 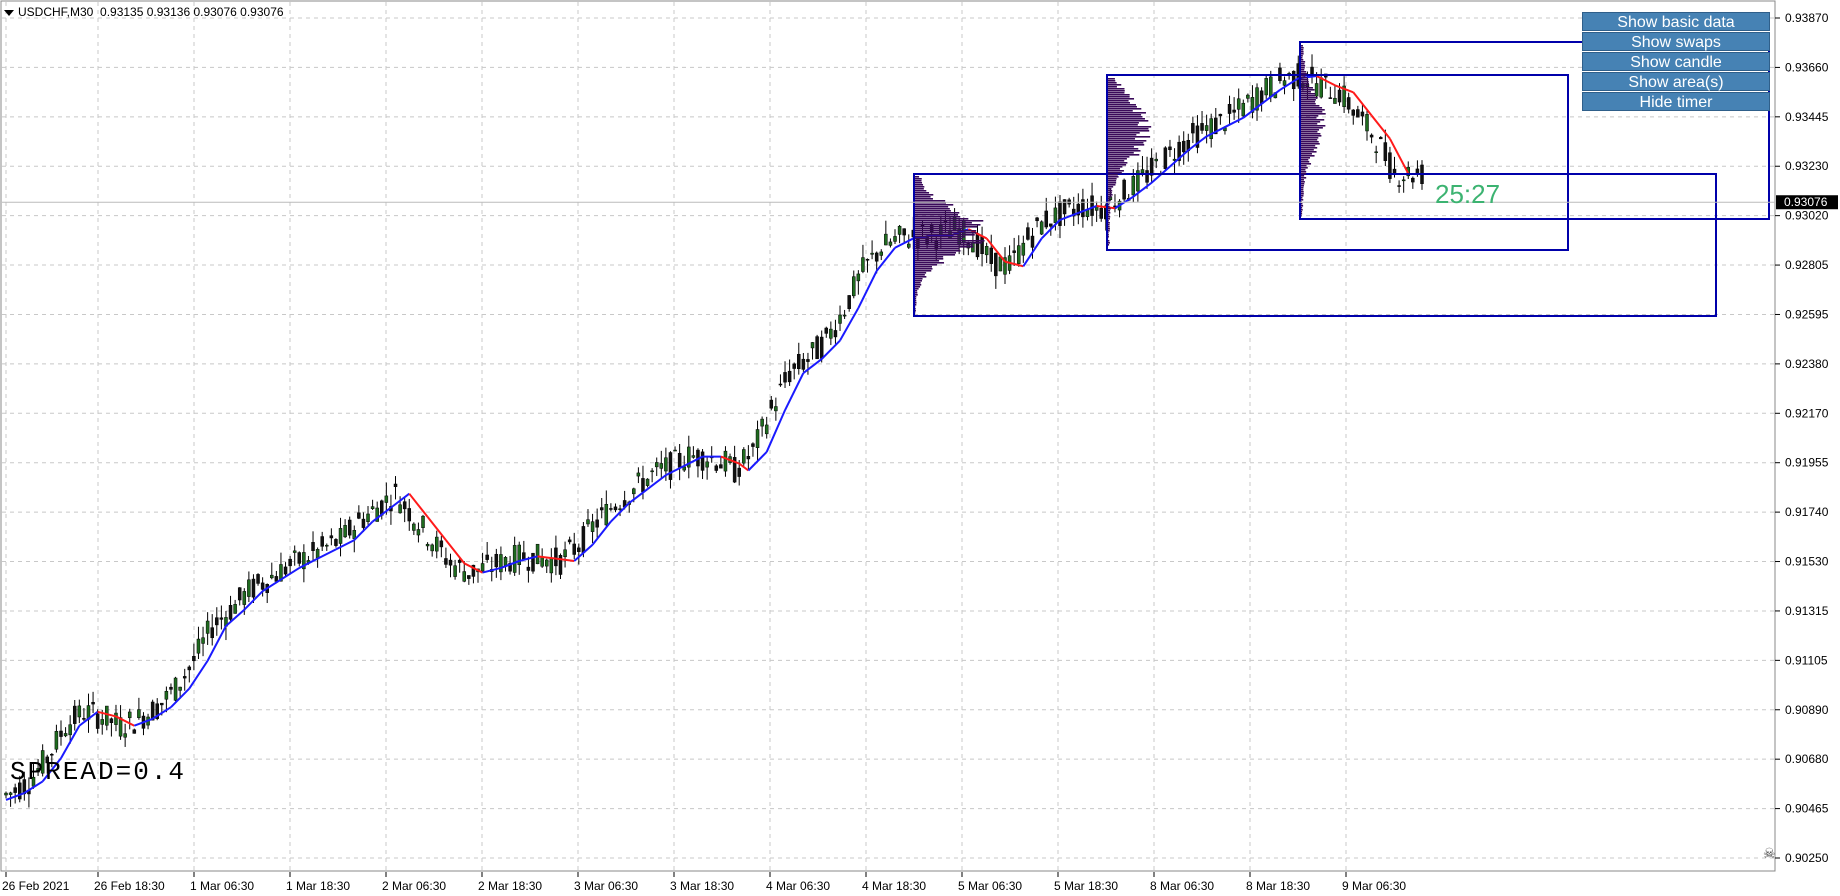 What do you see at coordinates (1676, 41) in the screenshot?
I see `show-swaps-button: Show swaps` at bounding box center [1676, 41].